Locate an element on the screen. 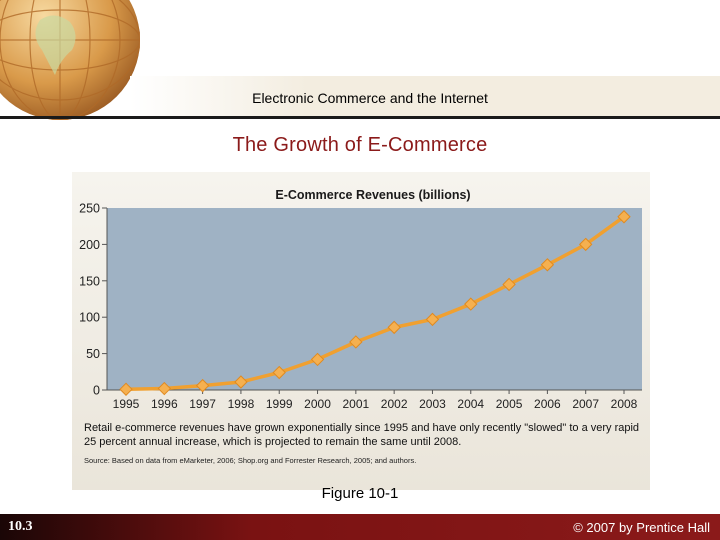 This screenshot has width=720, height=540. x-tick-label: 2007 is located at coordinates (585, 404).